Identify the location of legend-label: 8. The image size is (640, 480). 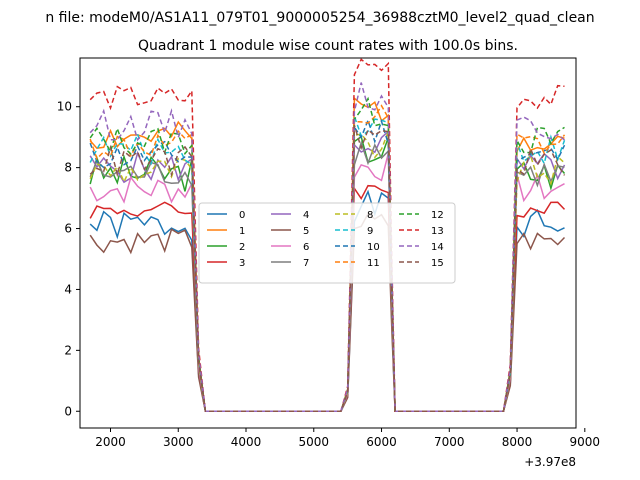
(370, 215).